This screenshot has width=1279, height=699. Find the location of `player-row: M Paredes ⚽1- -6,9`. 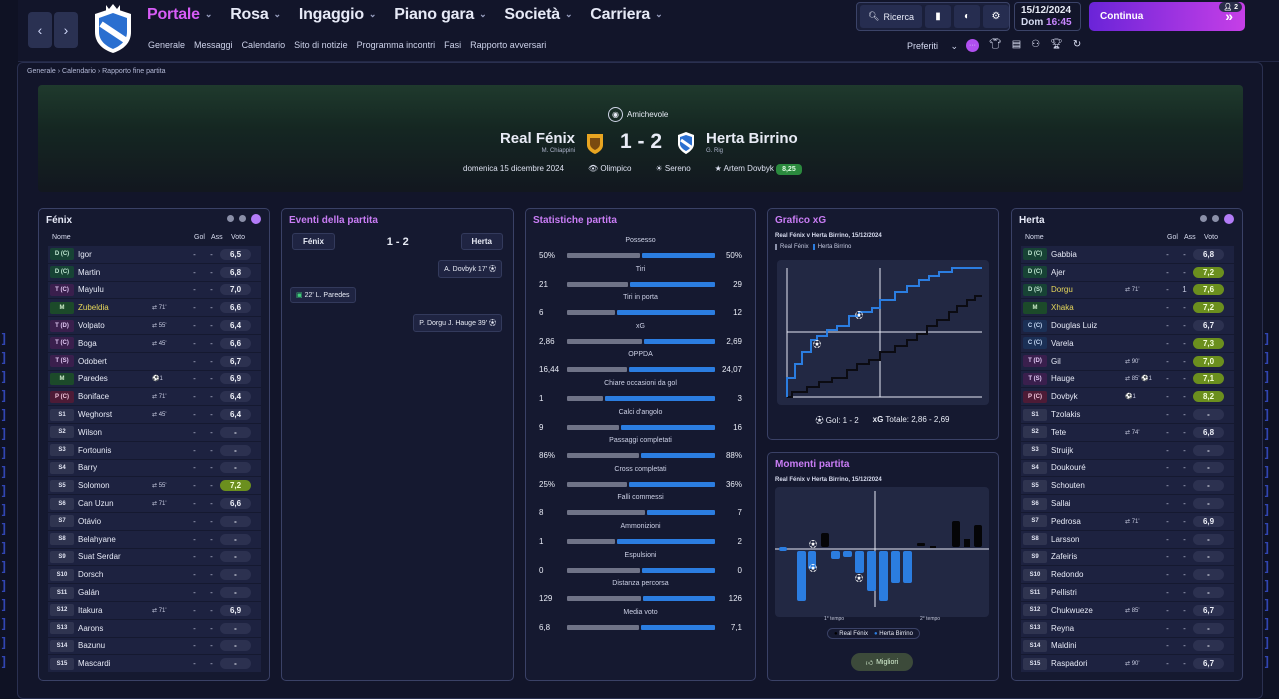

player-row: M Paredes ⚽1- -6,9 is located at coordinates (154, 379).